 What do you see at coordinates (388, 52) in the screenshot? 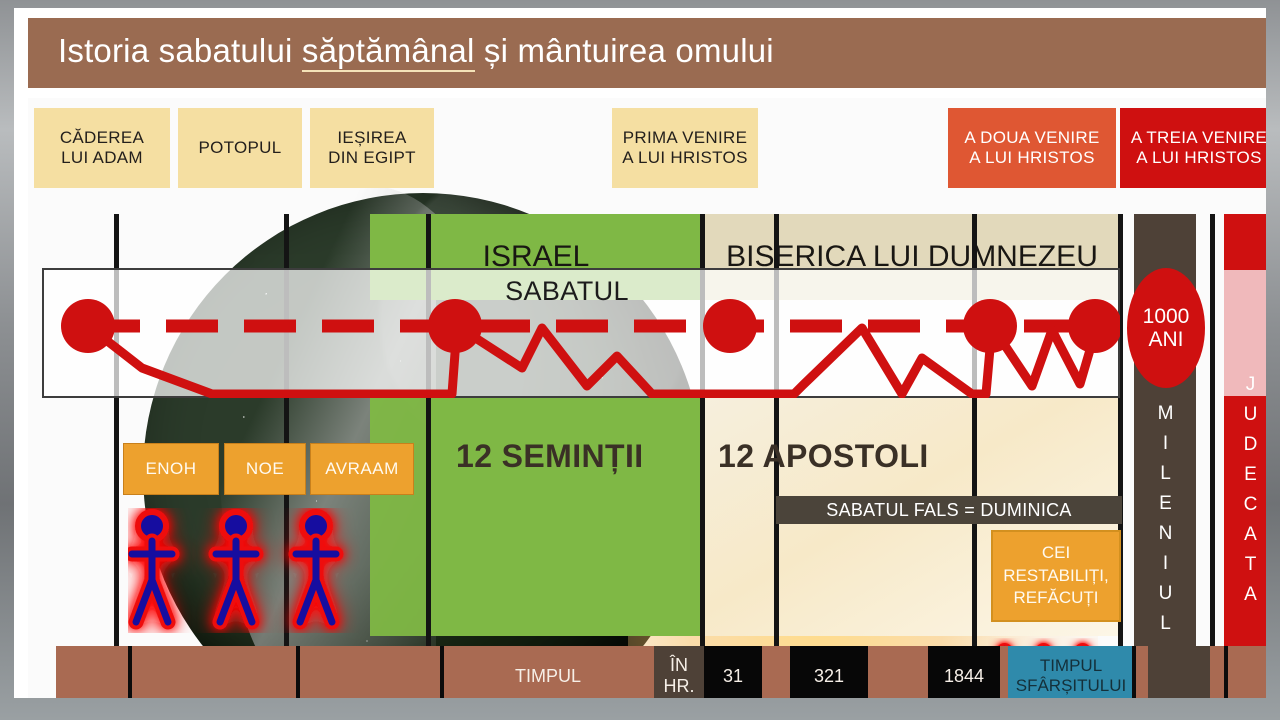
I see `page-title-underlined: săptămânal` at bounding box center [388, 52].